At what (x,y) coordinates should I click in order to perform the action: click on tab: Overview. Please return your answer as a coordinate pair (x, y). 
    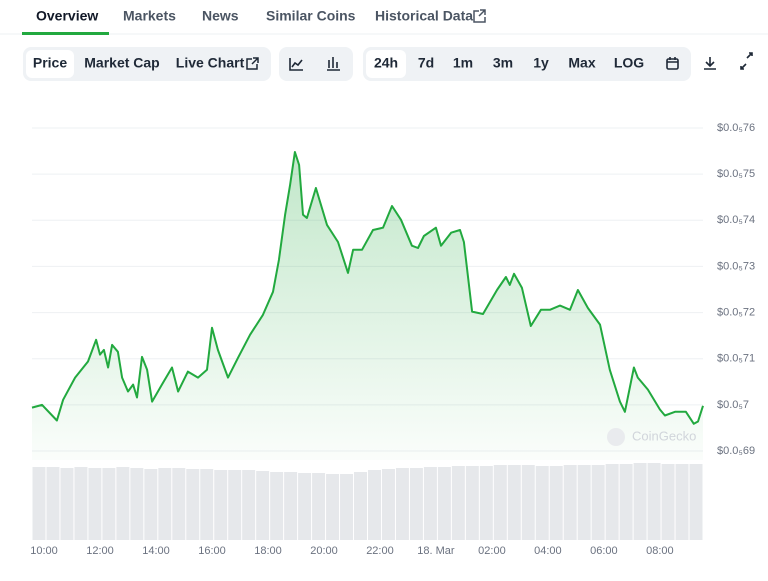
    Looking at the image, I should click on (67, 16).